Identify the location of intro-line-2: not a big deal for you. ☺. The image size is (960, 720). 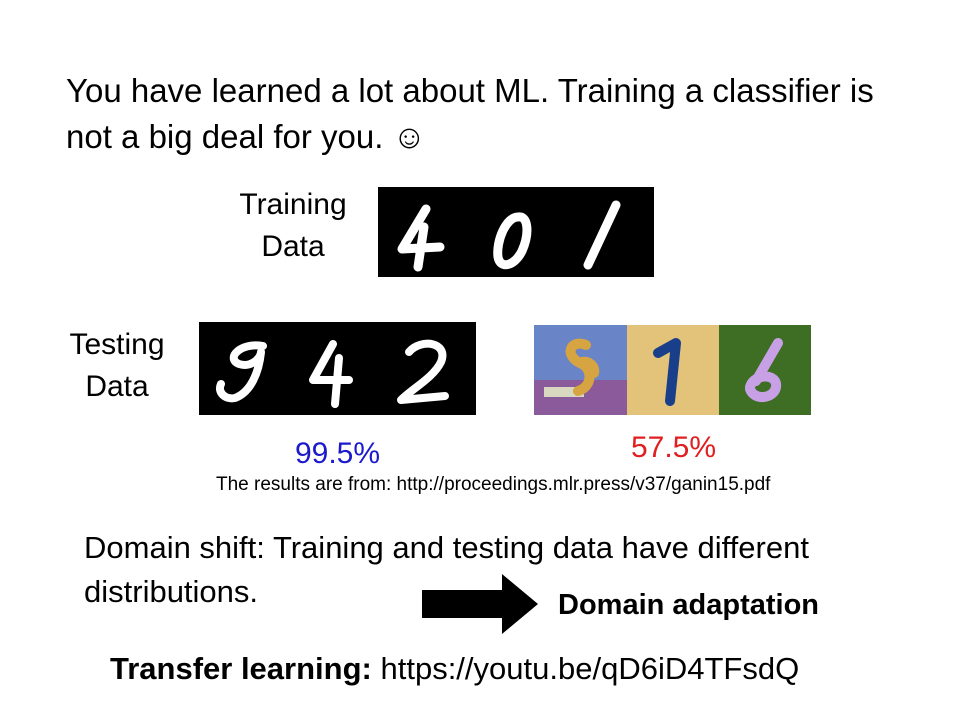
(246, 136).